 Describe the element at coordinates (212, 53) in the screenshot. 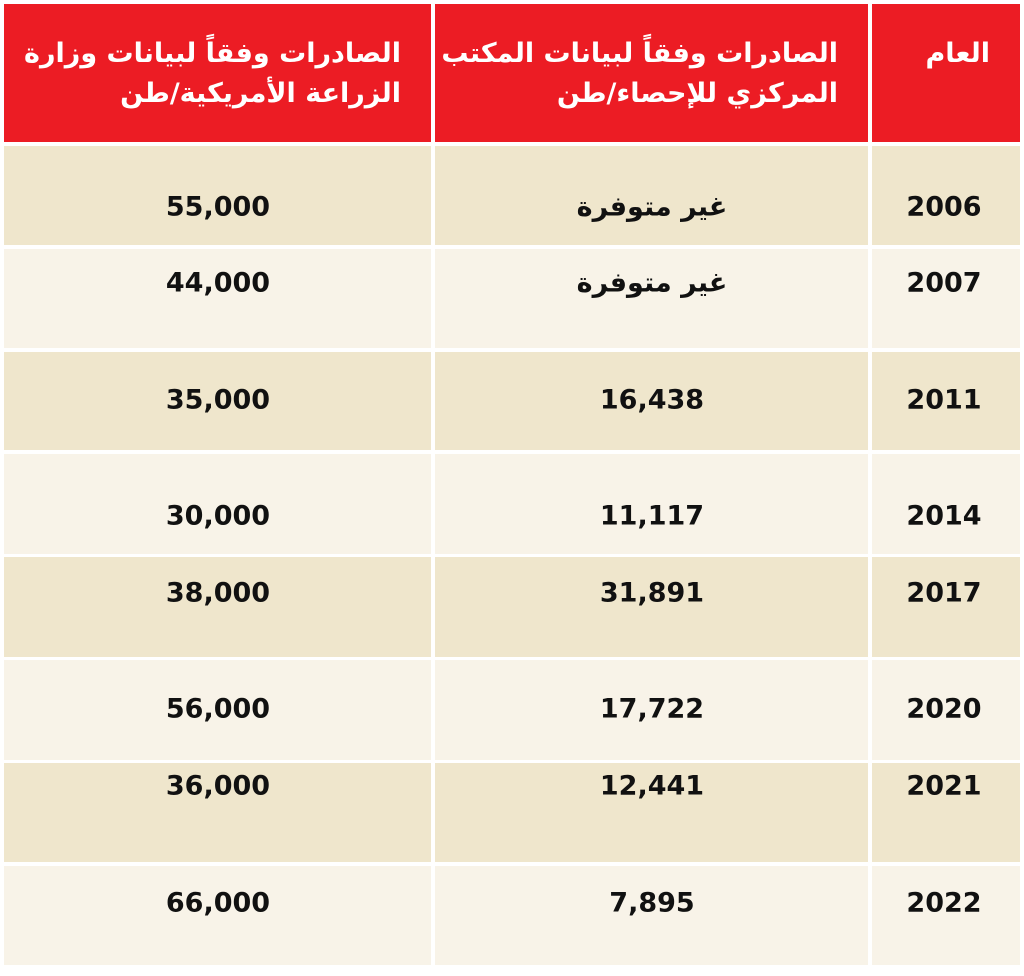

I see `header-text: الصادرات وفقاً لبيانات وزارة` at that location.